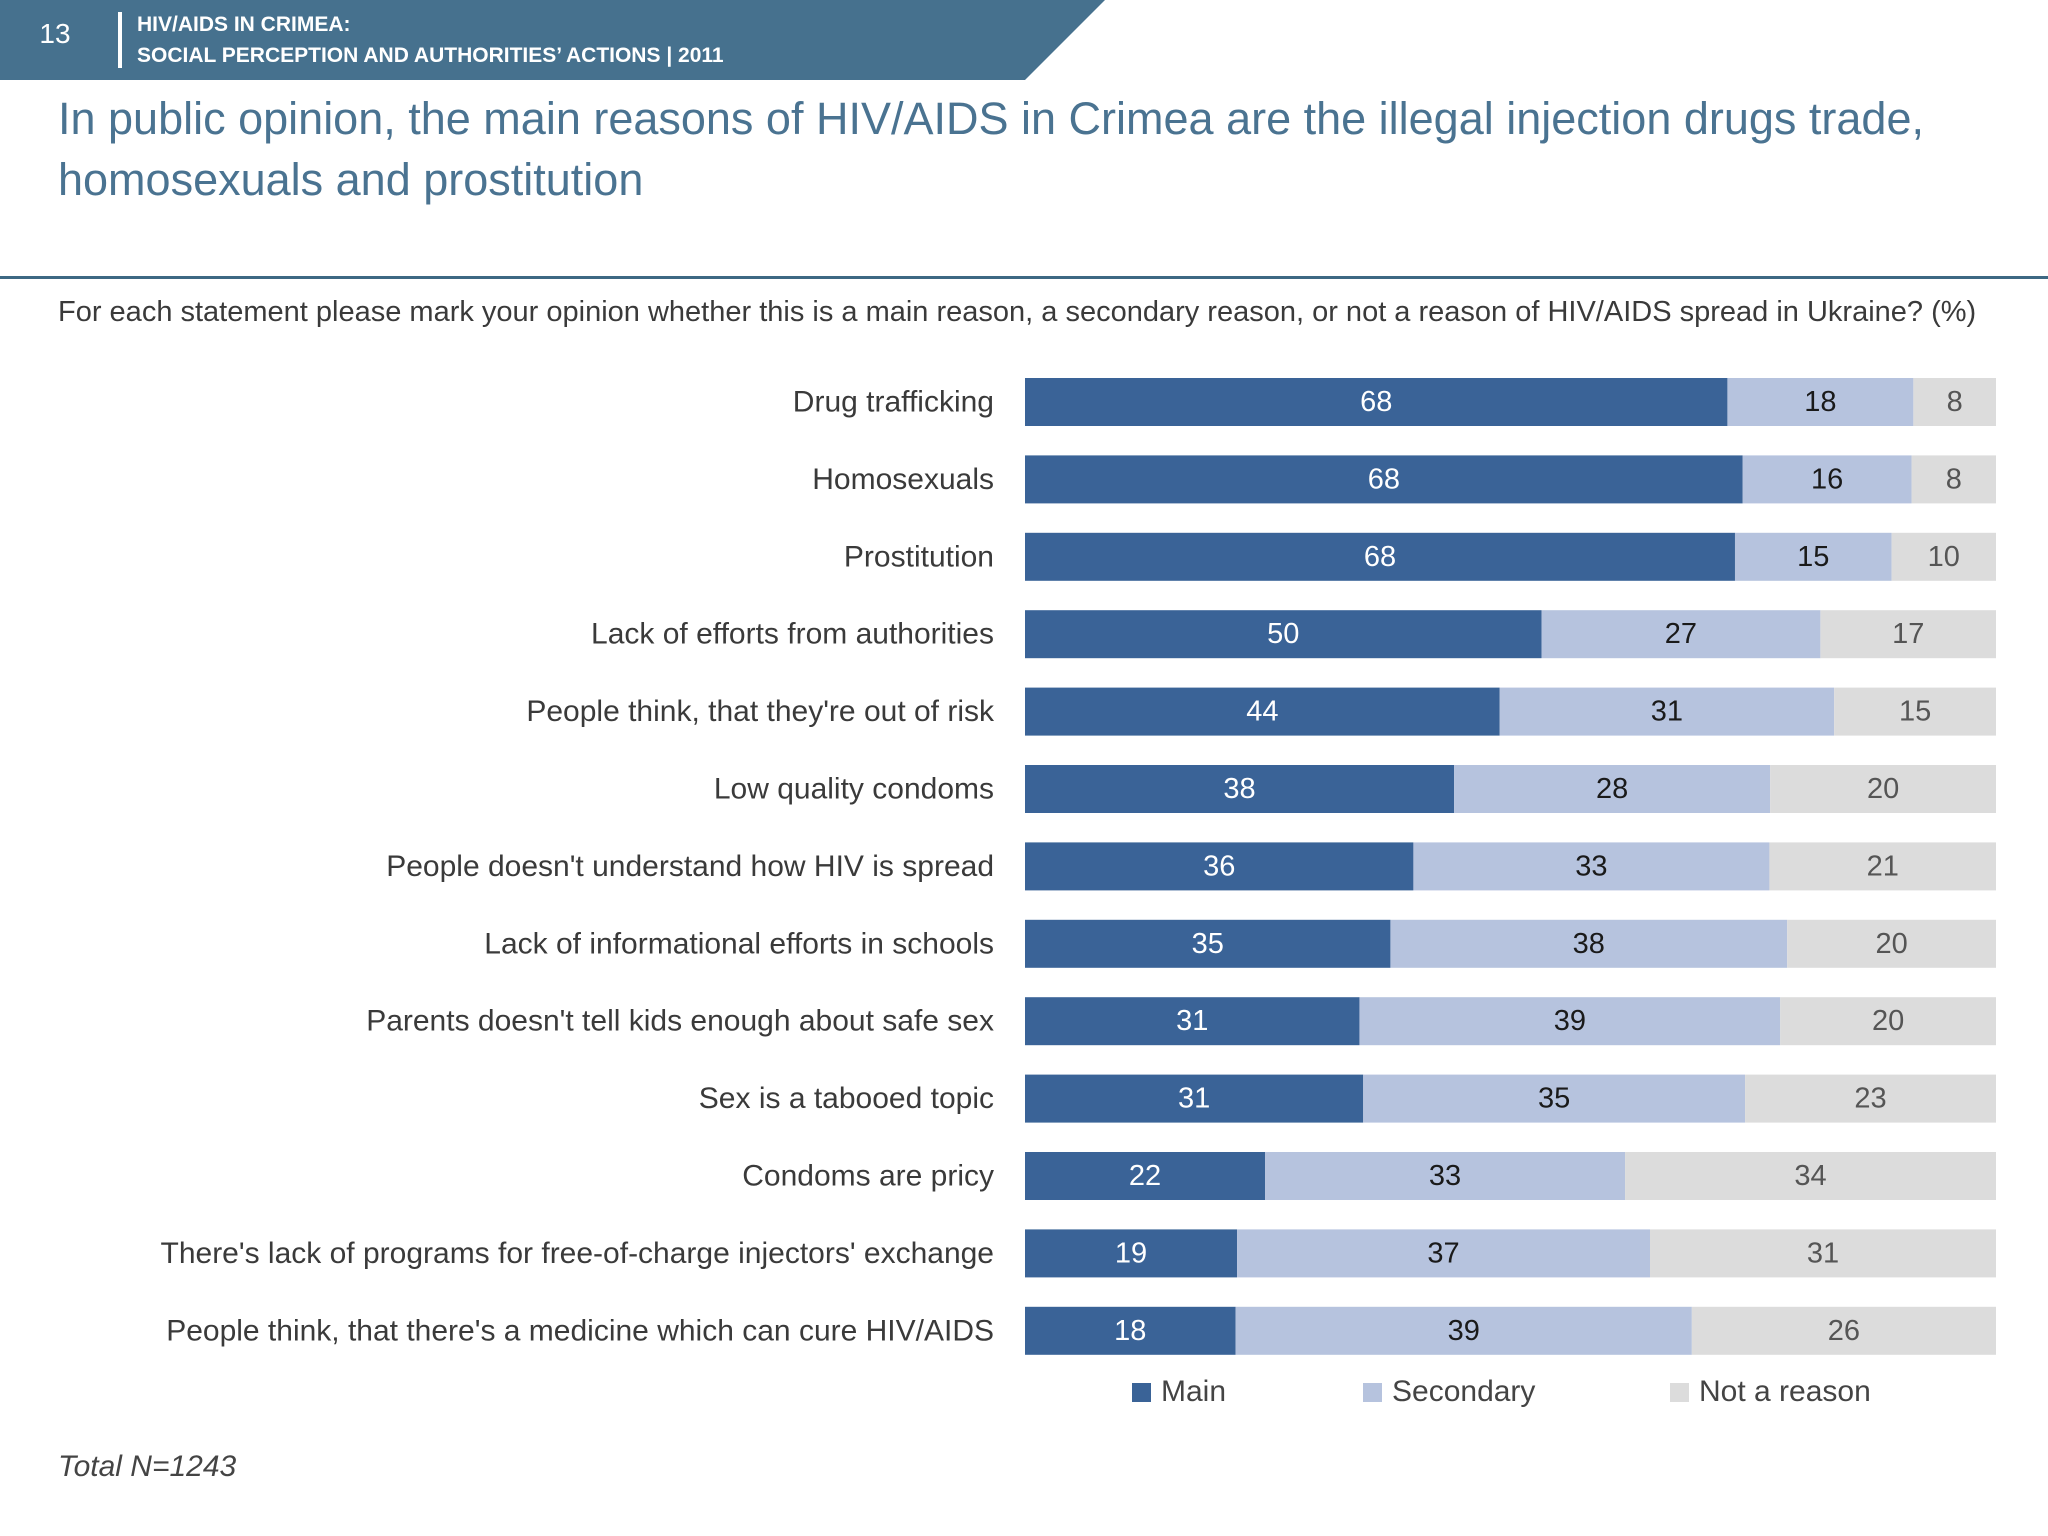 This screenshot has width=2048, height=1536. I want to click on data-label-not-a-reason: 21, so click(1883, 866).